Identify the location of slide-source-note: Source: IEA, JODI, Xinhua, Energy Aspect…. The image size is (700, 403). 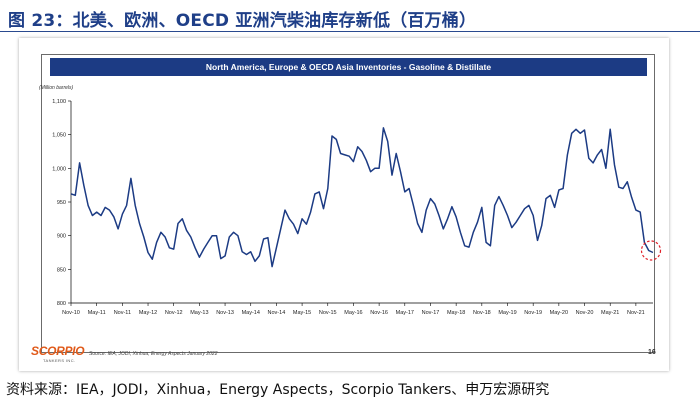
(153, 354).